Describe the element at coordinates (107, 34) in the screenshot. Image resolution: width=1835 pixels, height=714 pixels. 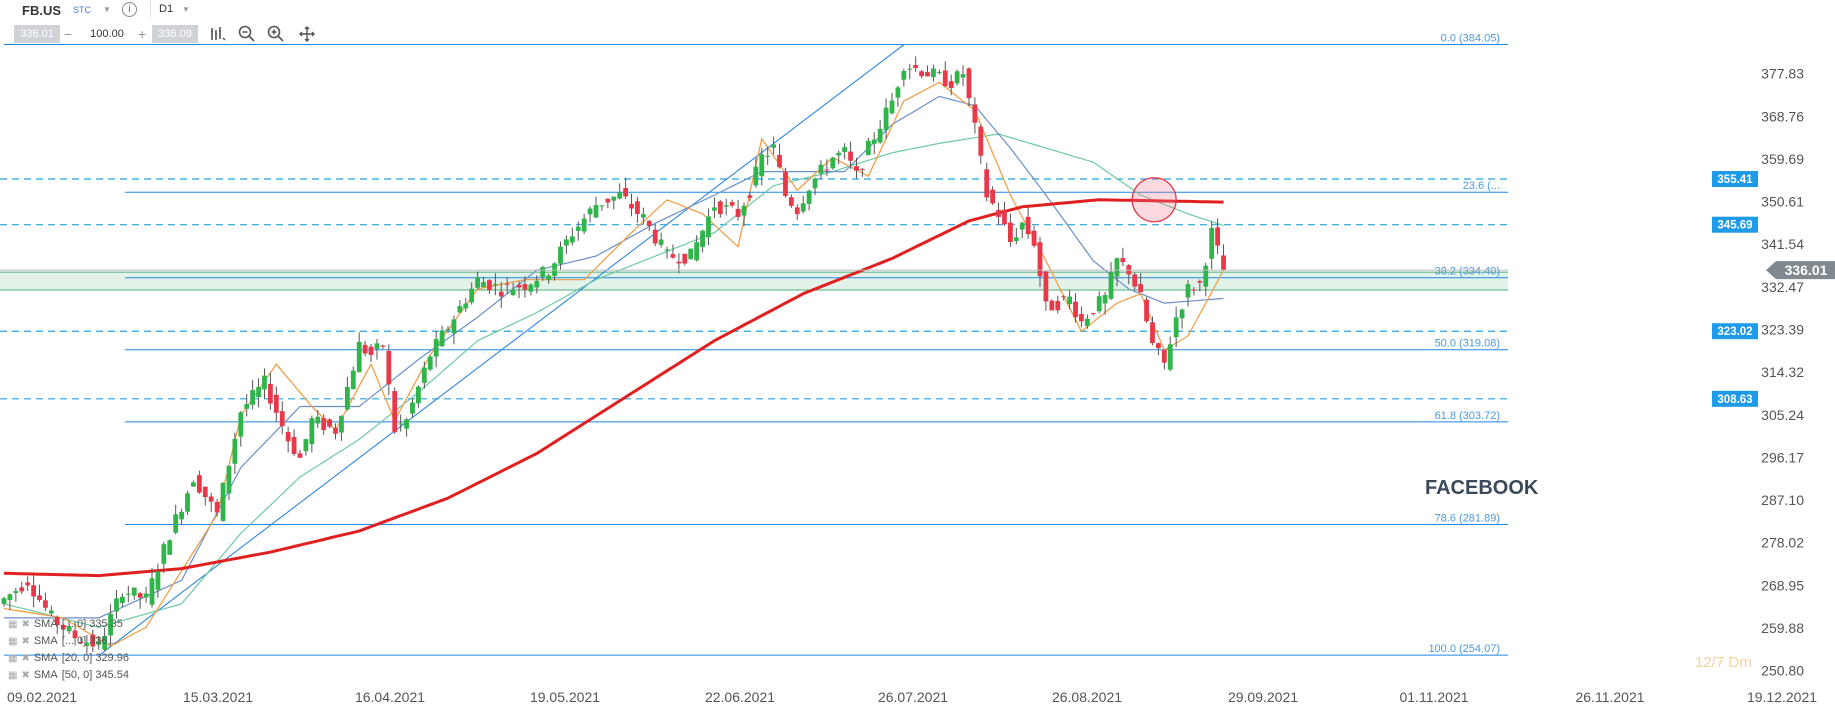
I see `volume-input: 100.00` at that location.